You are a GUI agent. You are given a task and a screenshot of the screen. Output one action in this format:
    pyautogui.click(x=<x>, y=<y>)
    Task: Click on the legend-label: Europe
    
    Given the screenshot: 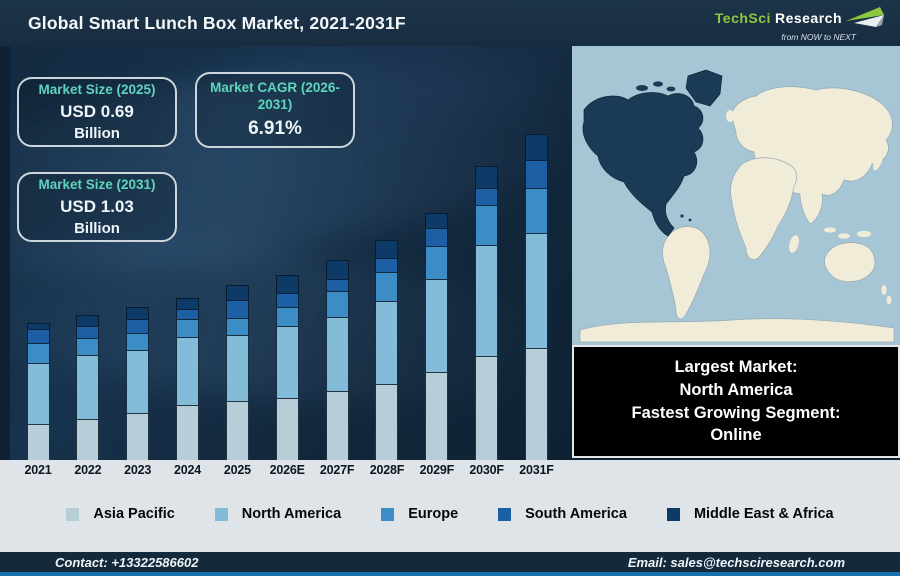 What is the action you would take?
    pyautogui.click(x=433, y=514)
    